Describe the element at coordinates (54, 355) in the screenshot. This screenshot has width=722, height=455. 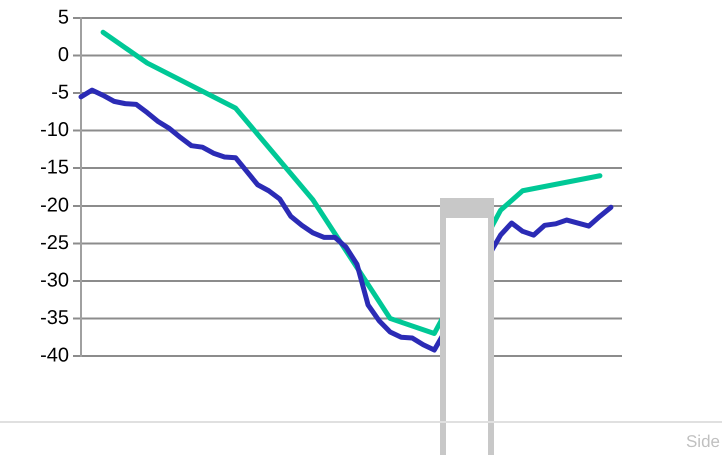
I see `y-tick-label: -40` at that location.